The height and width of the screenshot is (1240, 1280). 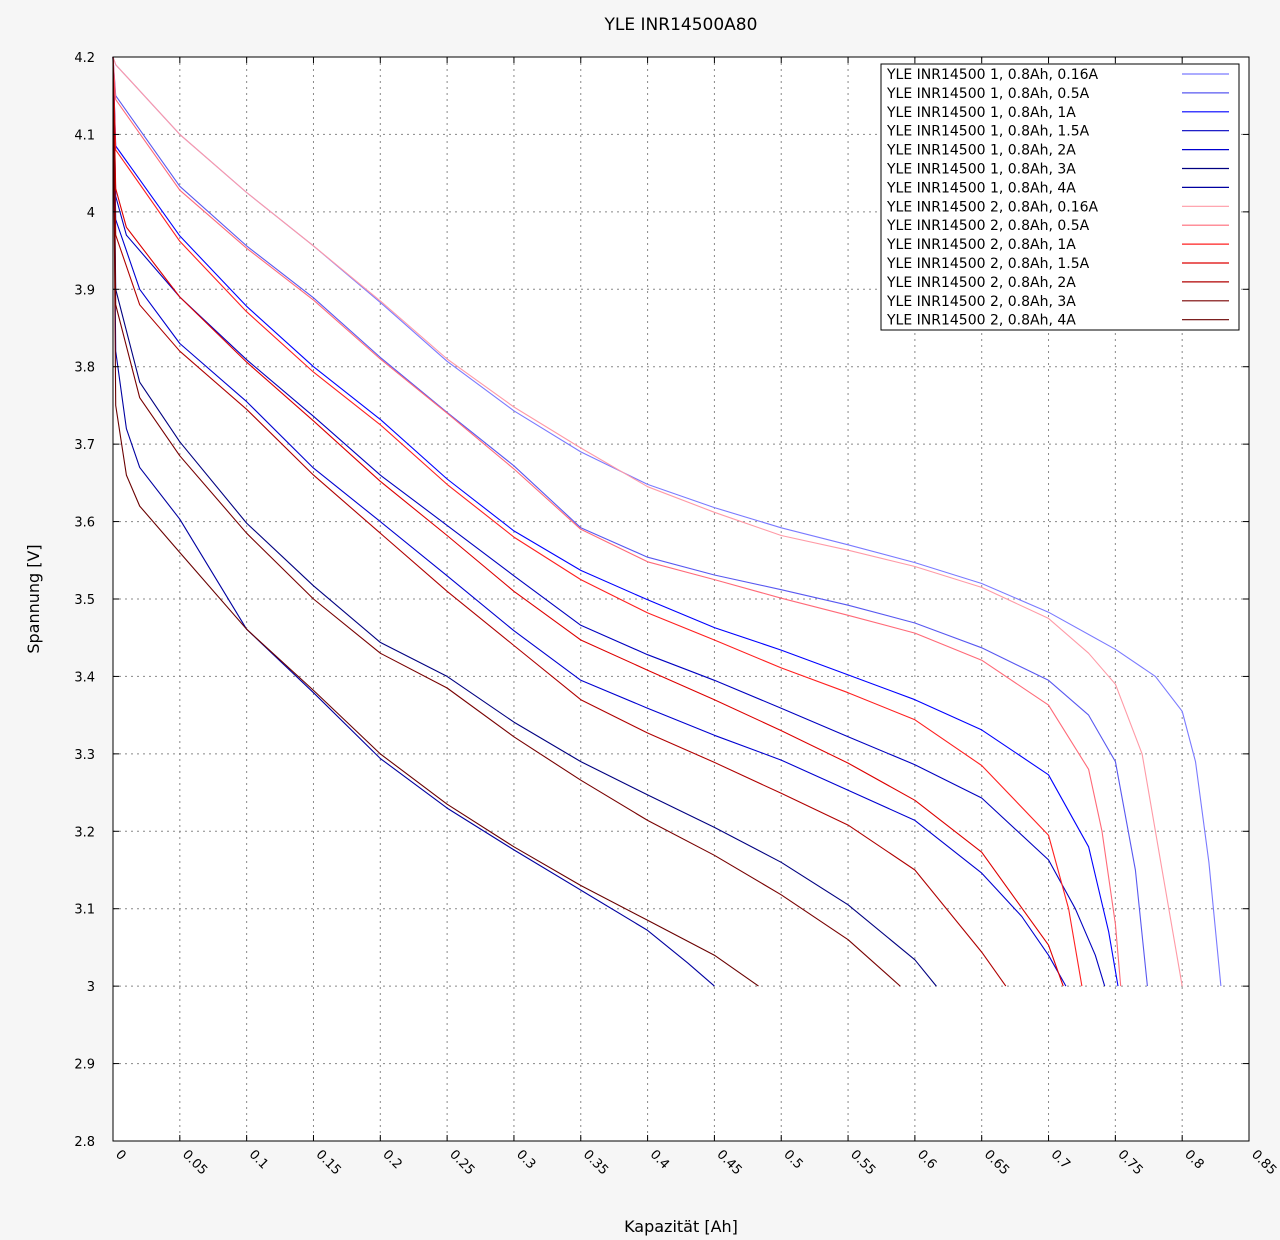 I want to click on legend-label: YLE INR14500 1, 0.8Ah, 0.16A, so click(x=992, y=75).